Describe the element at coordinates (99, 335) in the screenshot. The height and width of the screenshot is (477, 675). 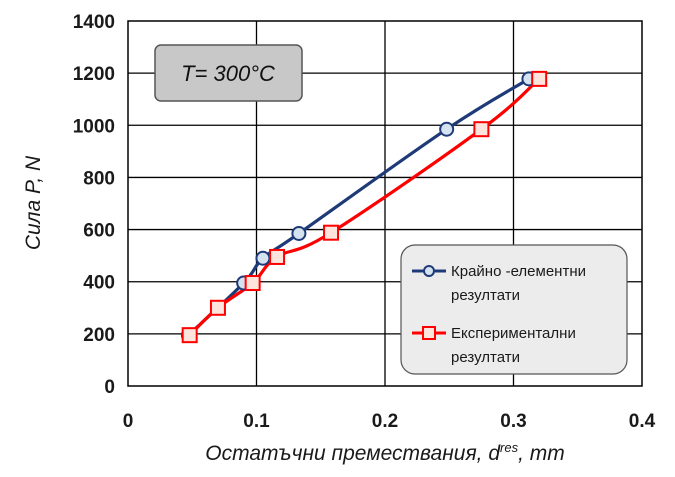
I see `y-tick-label: 200` at that location.